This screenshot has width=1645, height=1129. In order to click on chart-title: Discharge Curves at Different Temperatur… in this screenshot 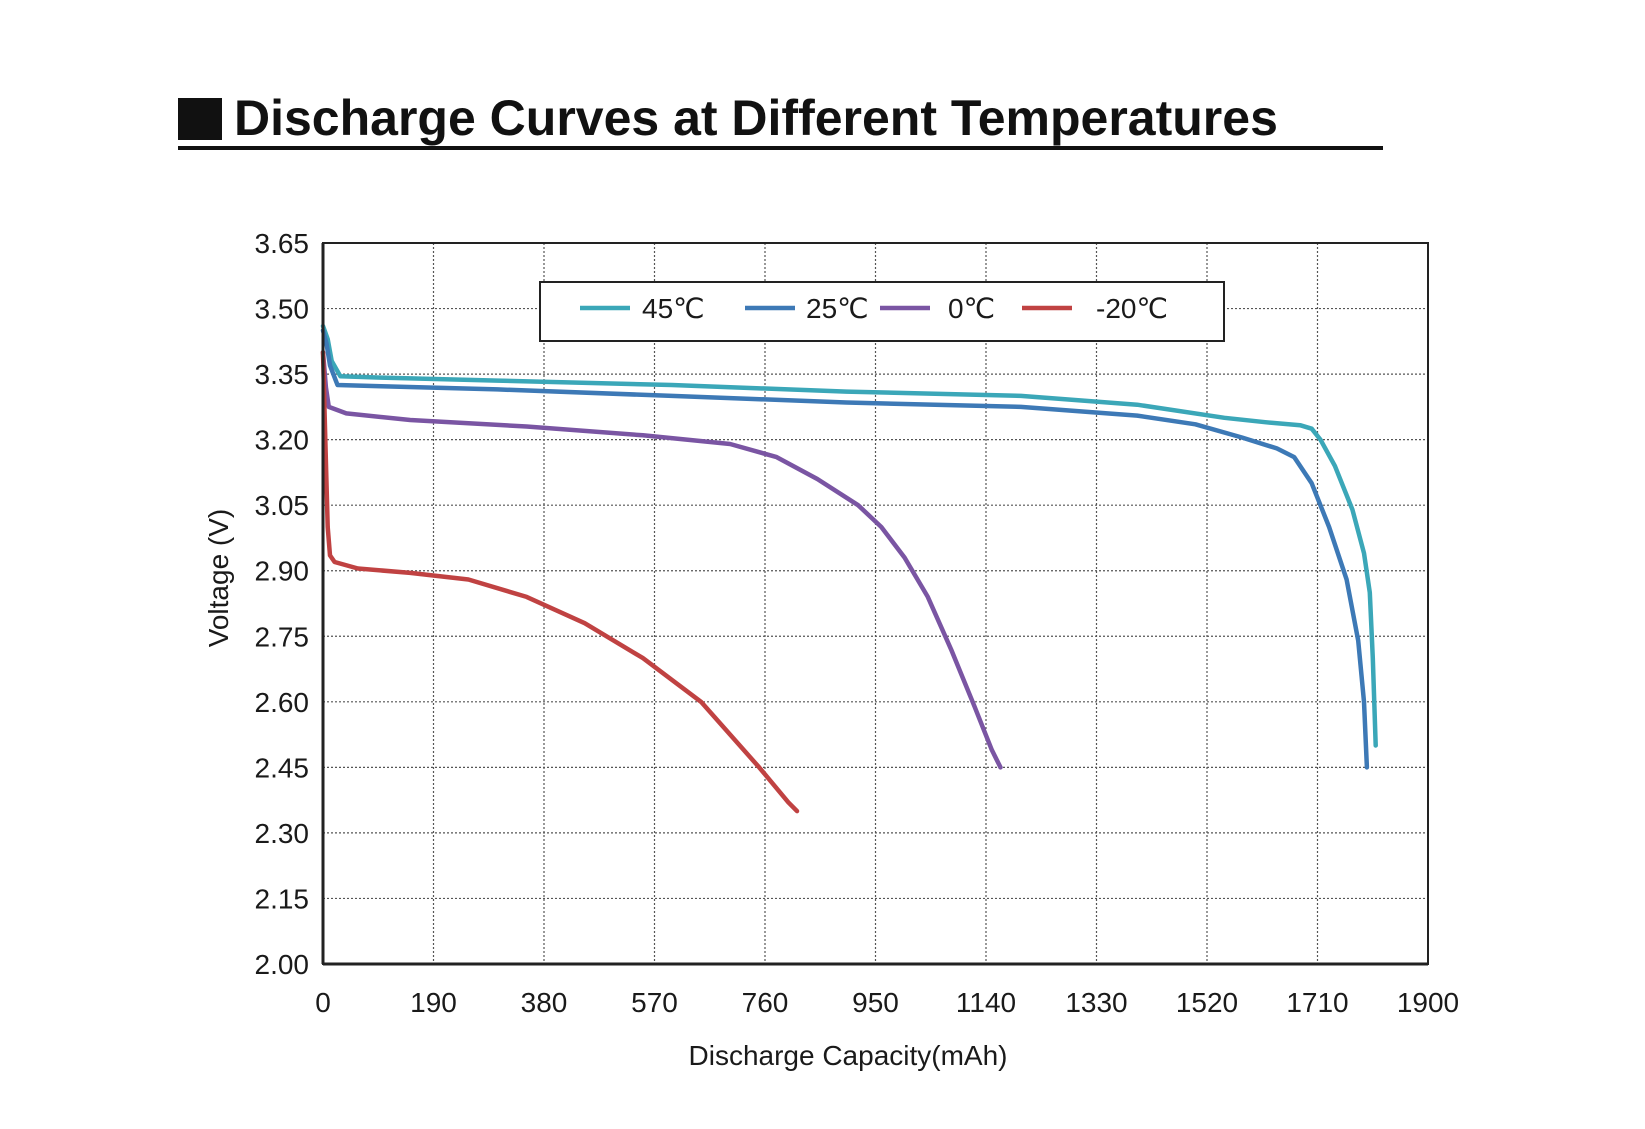, I will do `click(756, 118)`.